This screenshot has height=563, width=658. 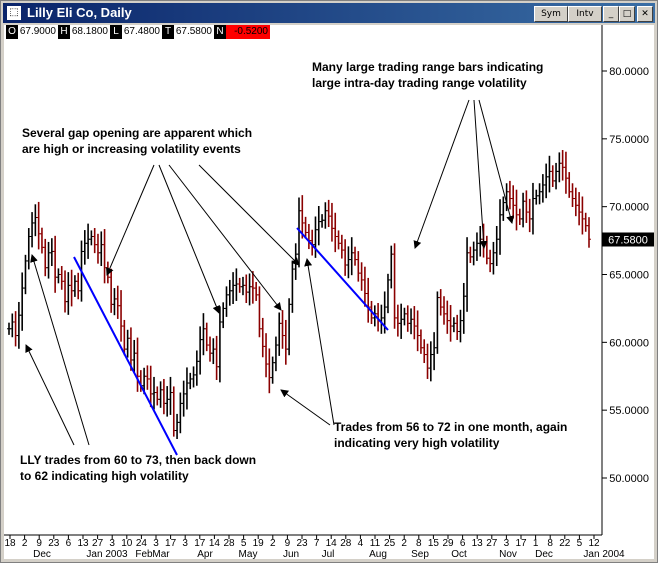 What do you see at coordinates (248, 554) in the screenshot?
I see `x-month-label: May` at bounding box center [248, 554].